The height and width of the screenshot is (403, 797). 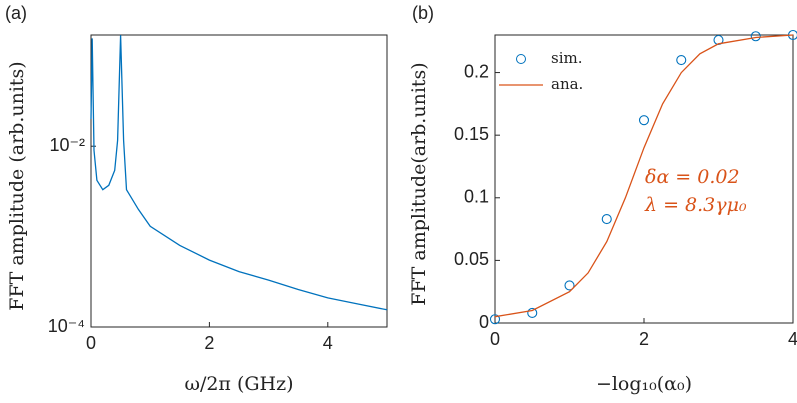 I want to click on annotation: λ = 8.3γμ₀, so click(x=695, y=205).